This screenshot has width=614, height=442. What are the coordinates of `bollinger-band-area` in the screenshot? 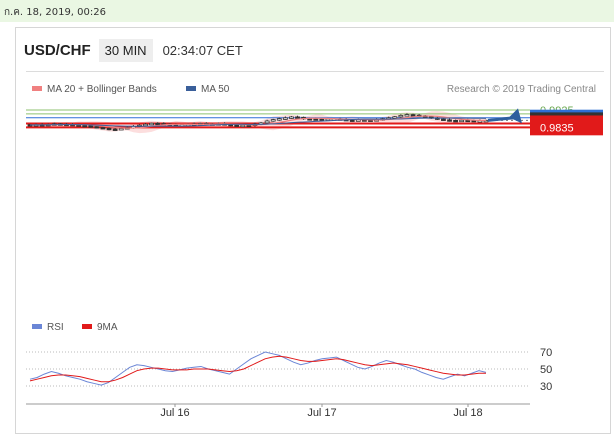 It's located at (258, 122).